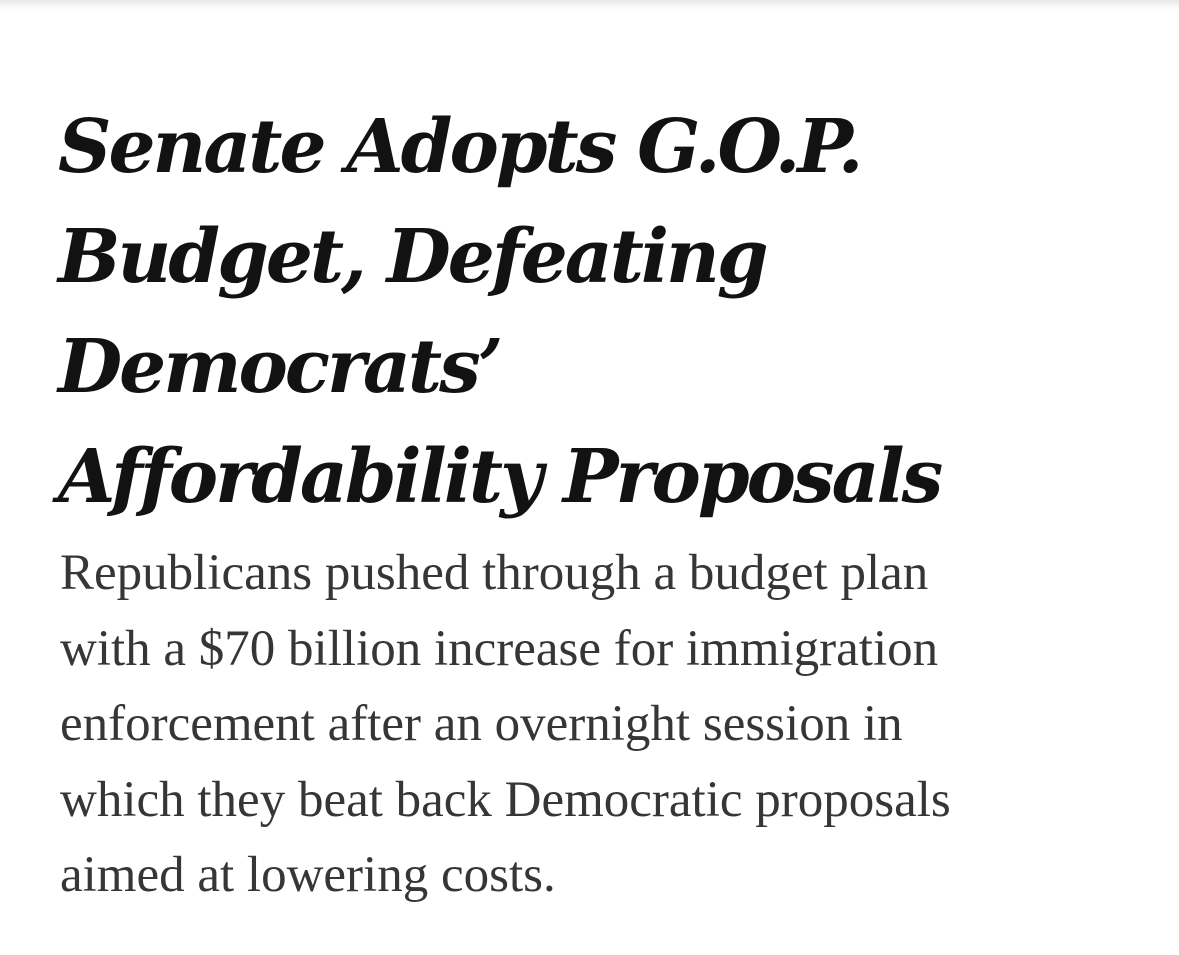 The image size is (1179, 955). What do you see at coordinates (500, 477) in the screenshot?
I see `headline-line: Affordability Proposals` at bounding box center [500, 477].